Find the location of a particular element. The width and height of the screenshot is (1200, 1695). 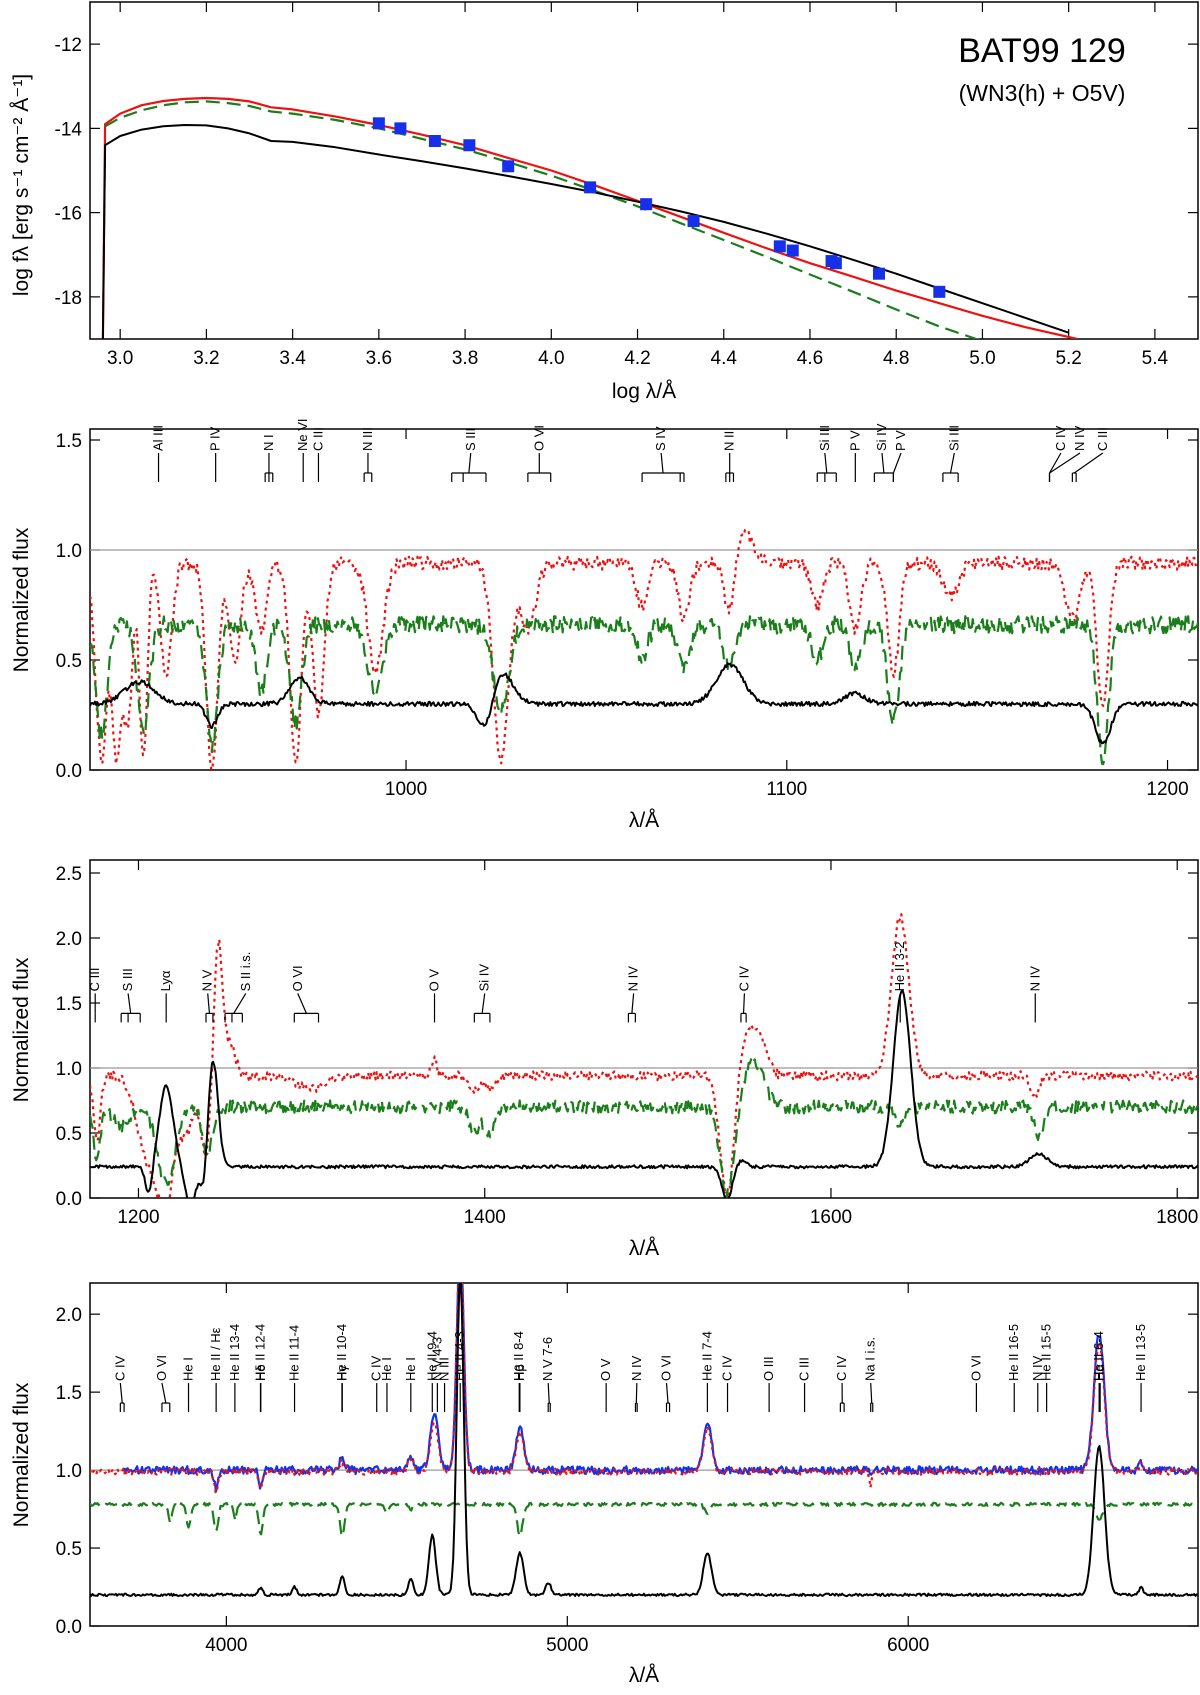

optical-line-id: He II / Hε is located at coordinates (215, 1370).